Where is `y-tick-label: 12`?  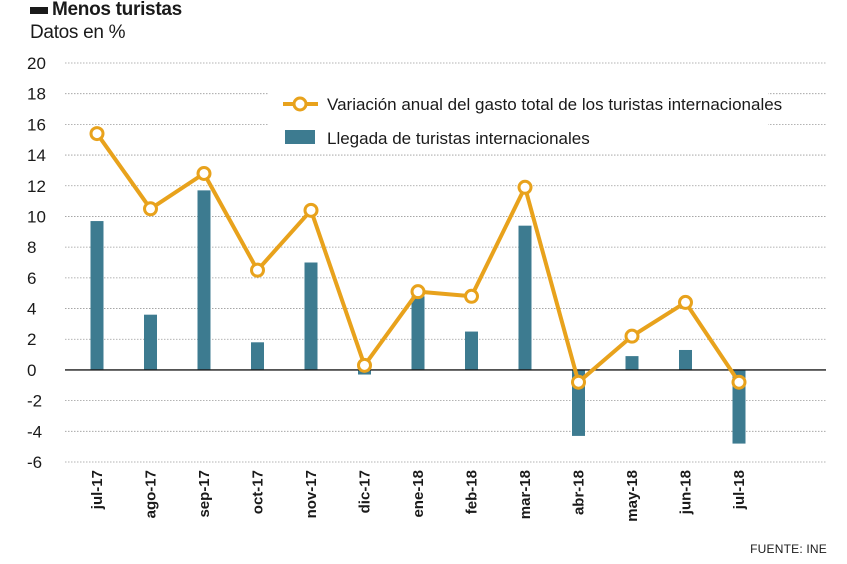 y-tick-label: 12 is located at coordinates (36, 186).